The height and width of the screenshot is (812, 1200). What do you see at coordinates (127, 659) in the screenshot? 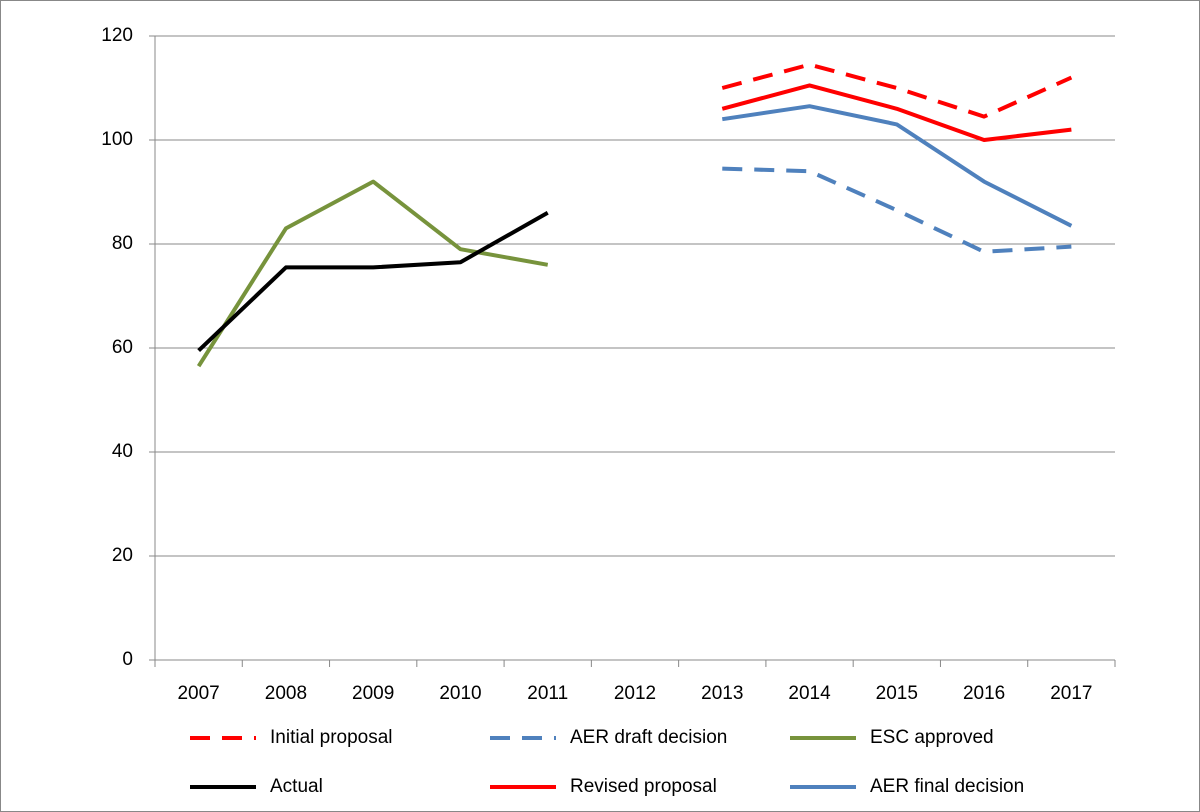
I see `y-tick-label: 0` at bounding box center [127, 659].